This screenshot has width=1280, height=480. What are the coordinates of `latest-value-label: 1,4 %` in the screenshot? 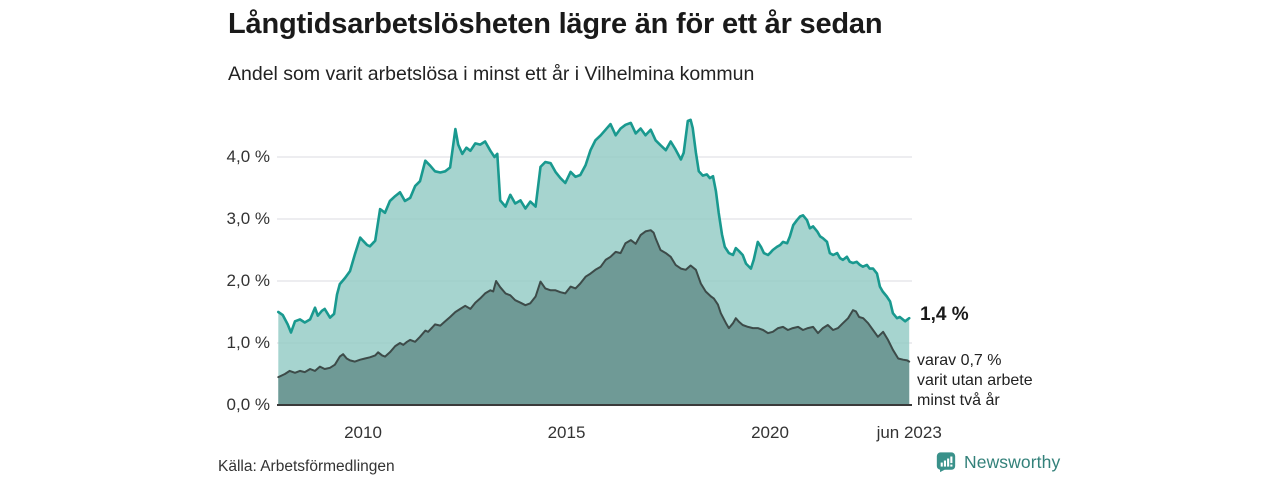 It's located at (944, 314).